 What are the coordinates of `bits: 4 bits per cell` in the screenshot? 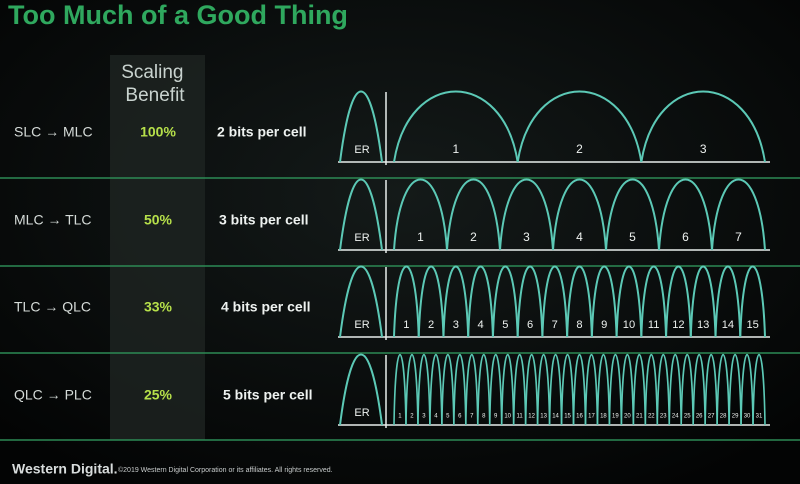 It's located at (265, 307).